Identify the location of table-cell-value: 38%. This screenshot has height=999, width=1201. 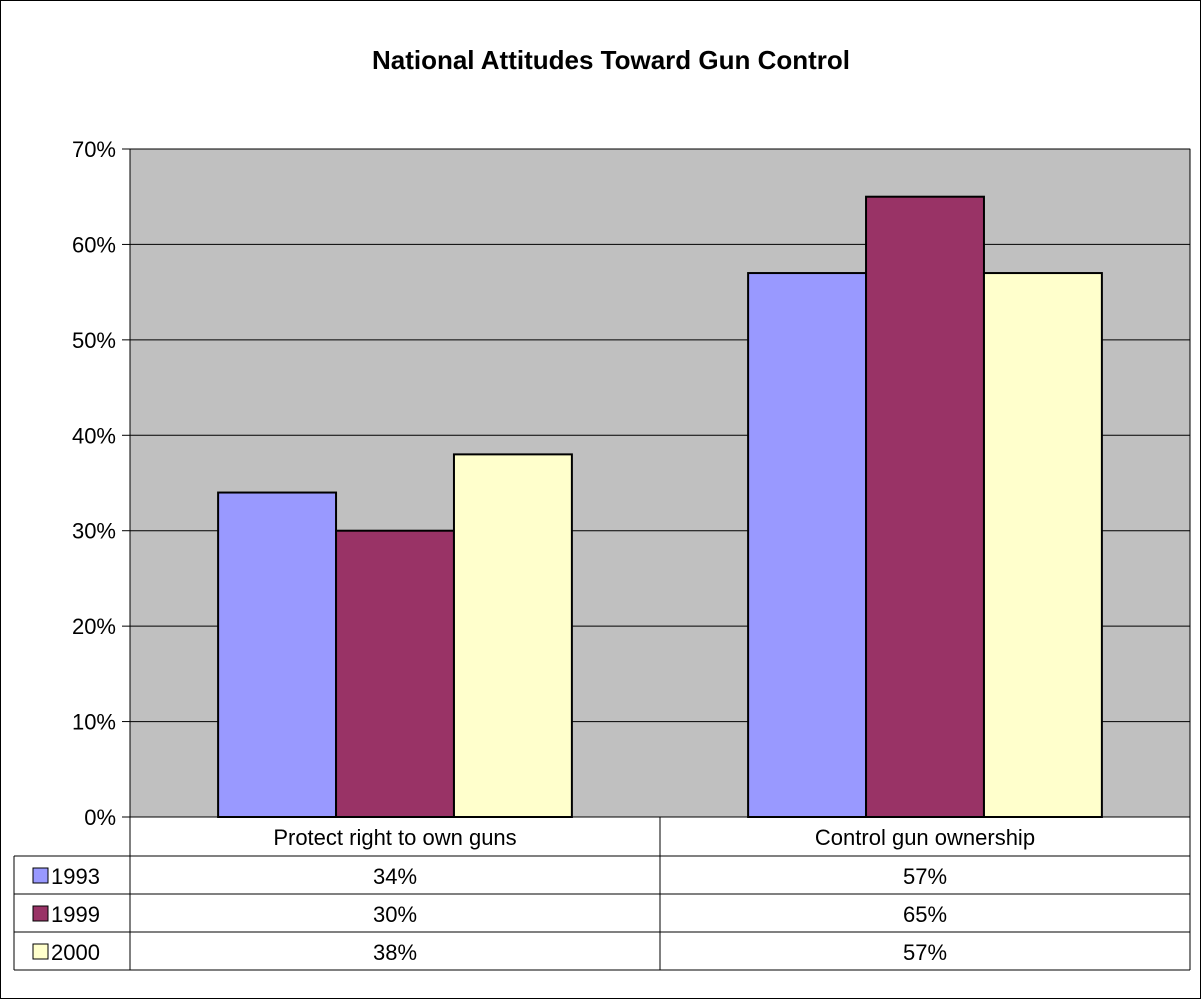
(395, 952).